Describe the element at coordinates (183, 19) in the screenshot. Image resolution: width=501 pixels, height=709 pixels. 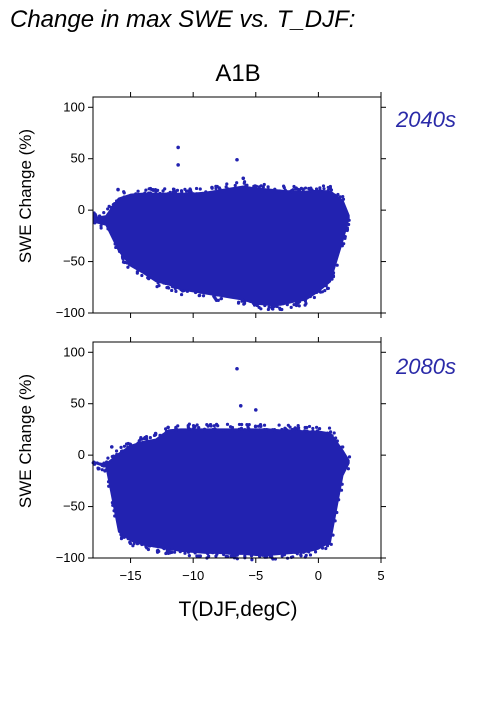
I see `page-title: Change in max SWE vs. T_DJF:` at that location.